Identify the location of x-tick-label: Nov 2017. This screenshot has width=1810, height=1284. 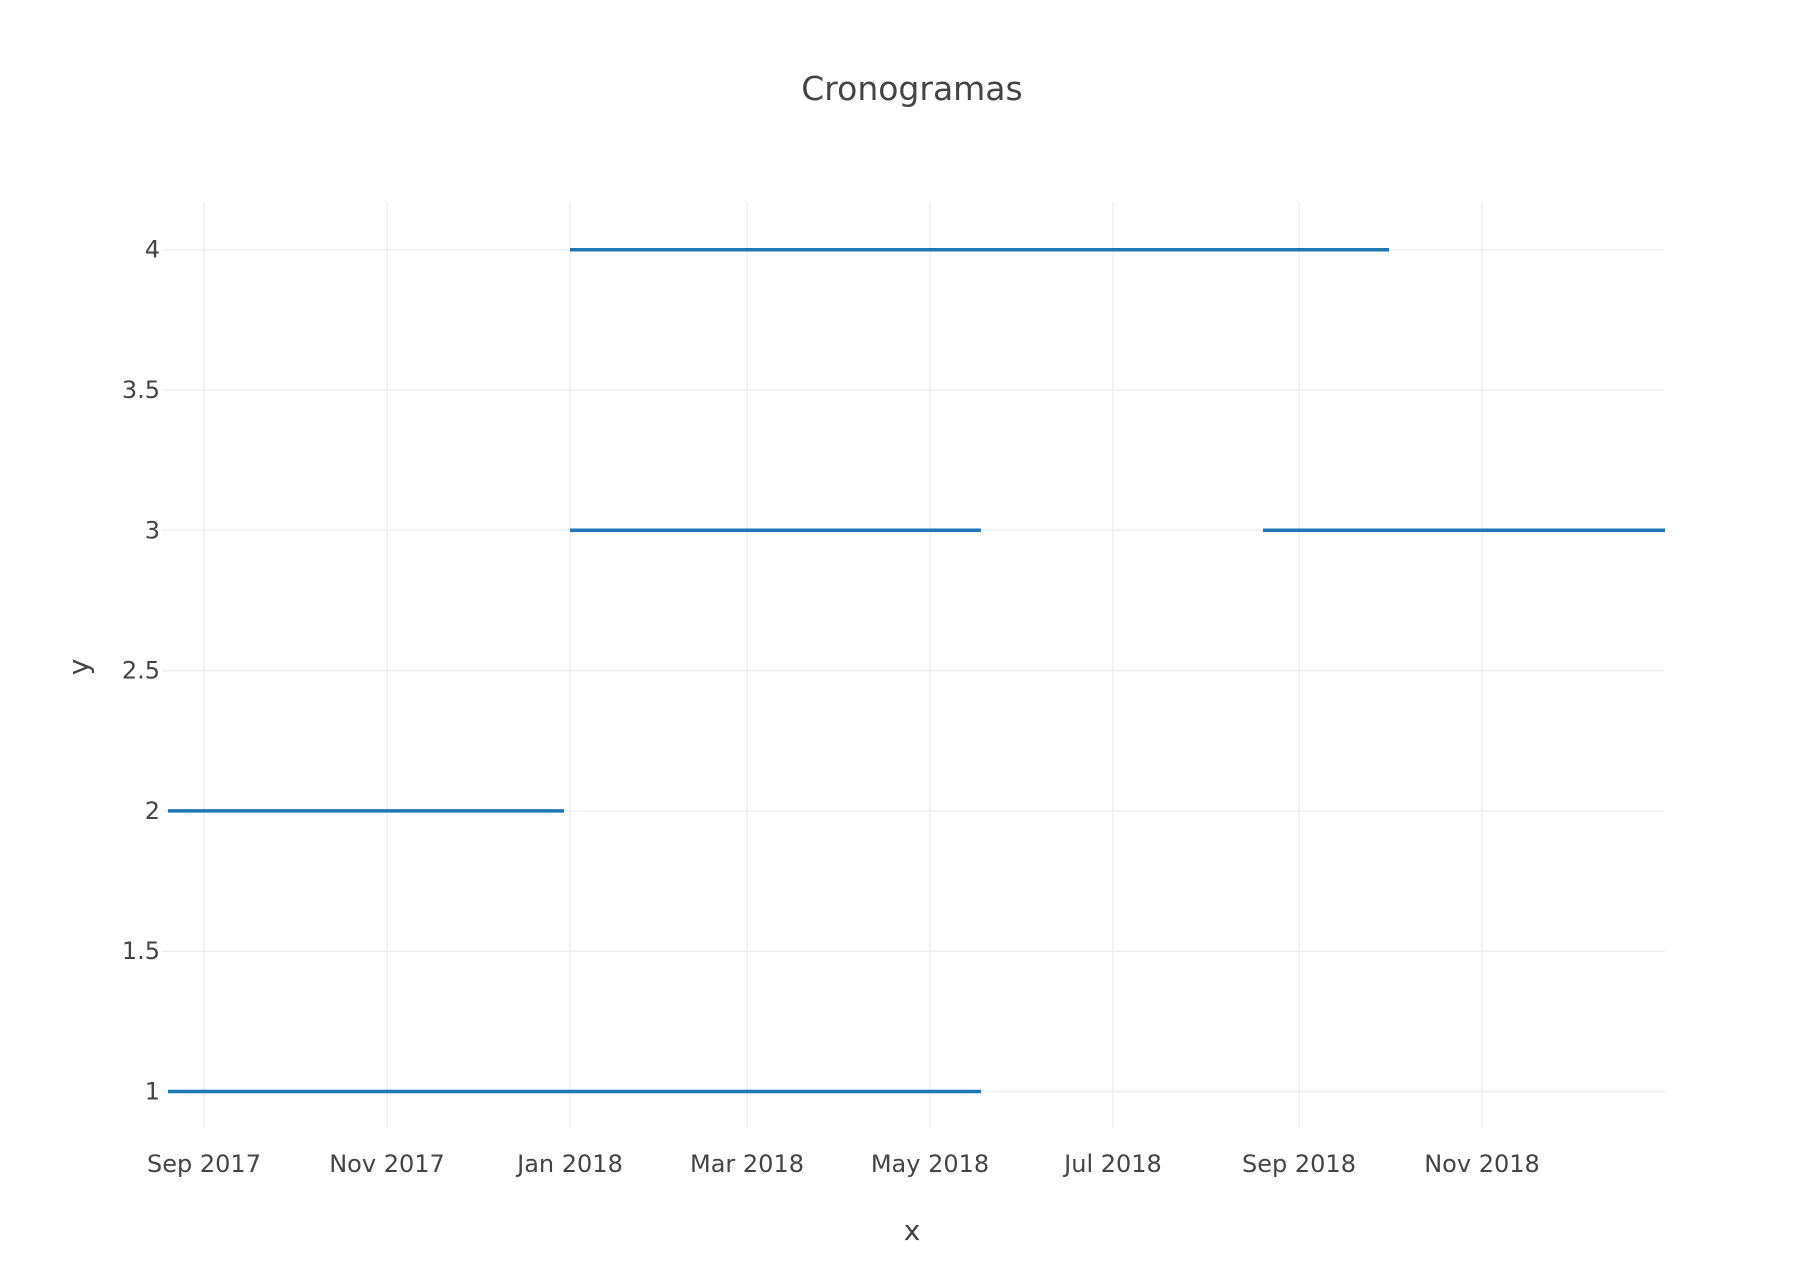
(387, 1164).